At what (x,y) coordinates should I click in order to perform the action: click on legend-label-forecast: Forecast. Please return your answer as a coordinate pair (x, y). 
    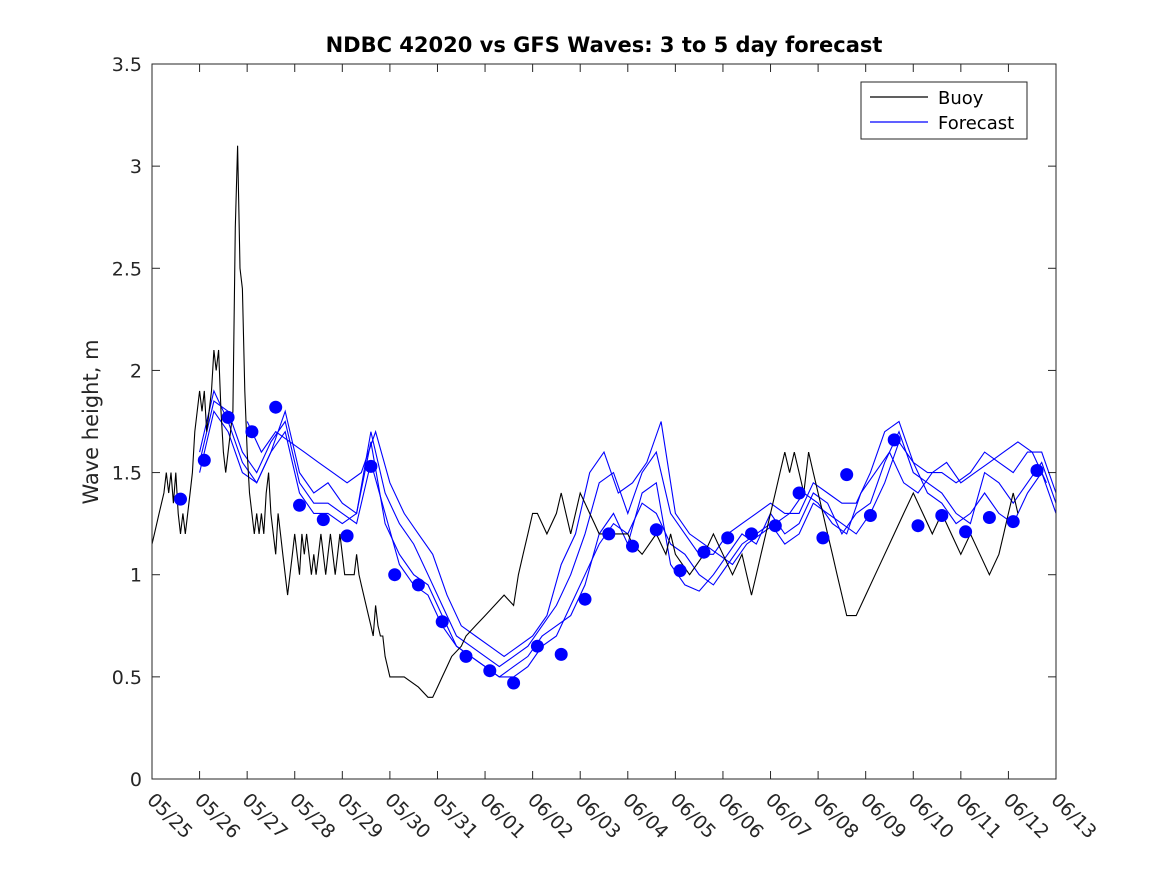
    Looking at the image, I should click on (976, 123).